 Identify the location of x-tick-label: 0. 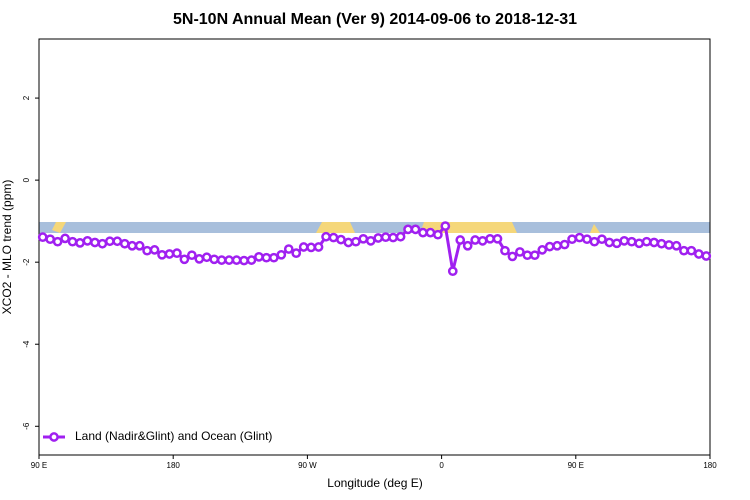
(441, 465).